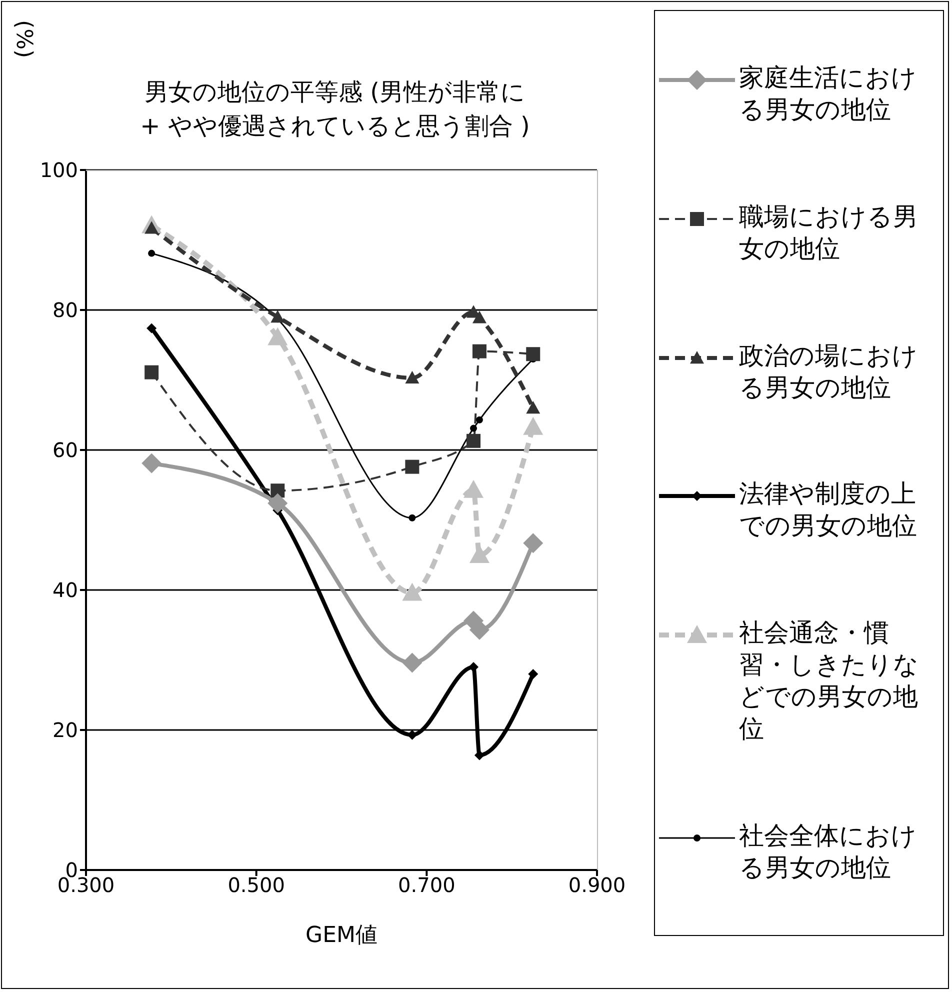  What do you see at coordinates (65, 450) in the screenshot?
I see `y-tick-label: 60` at bounding box center [65, 450].